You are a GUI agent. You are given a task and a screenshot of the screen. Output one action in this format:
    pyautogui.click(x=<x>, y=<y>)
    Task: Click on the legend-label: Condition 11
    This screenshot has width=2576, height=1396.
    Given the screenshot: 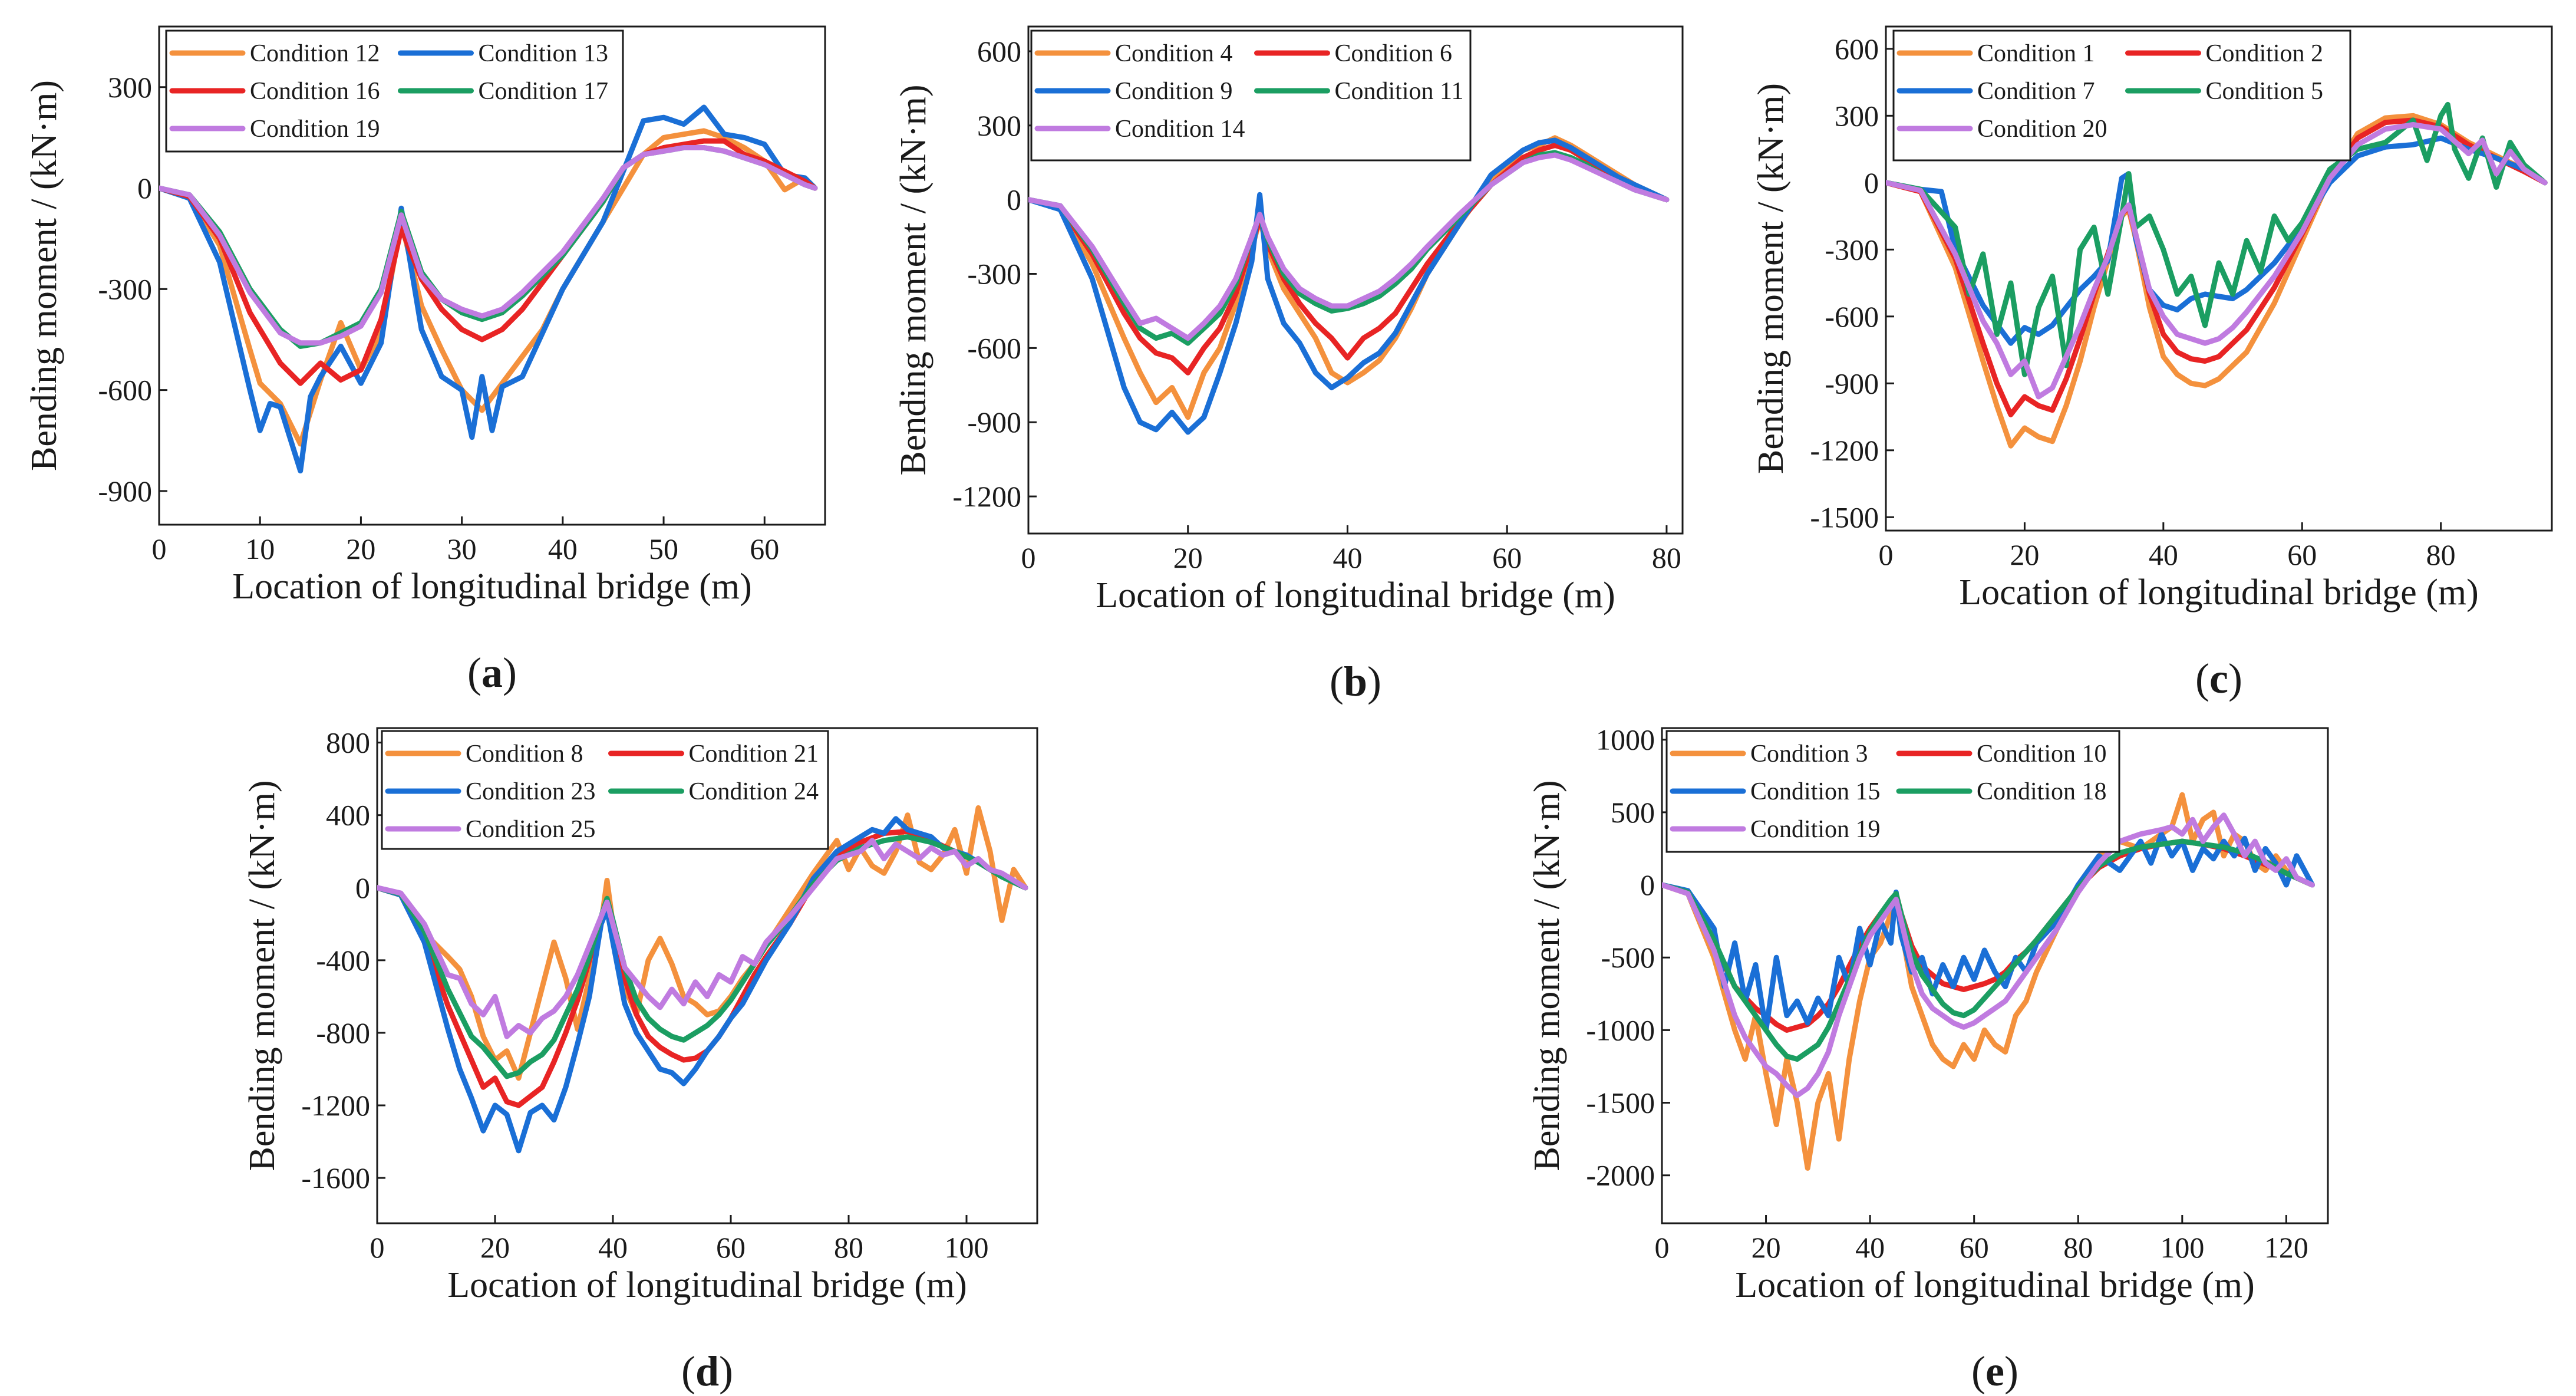 What is the action you would take?
    pyautogui.click(x=1399, y=91)
    